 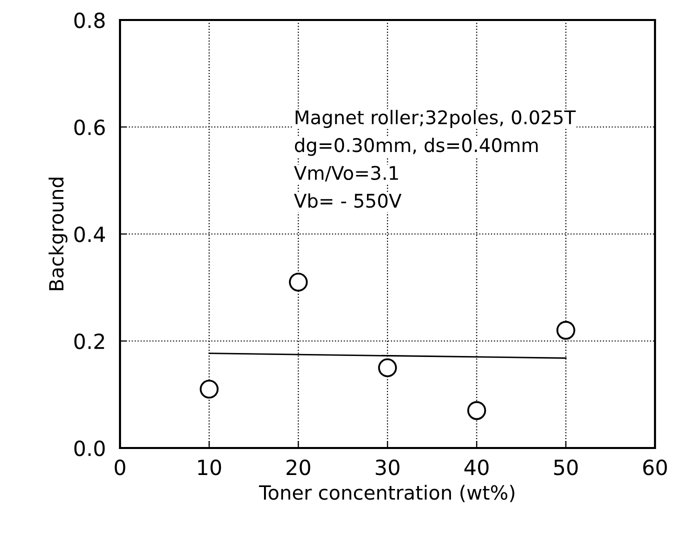 What do you see at coordinates (89, 234) in the screenshot?
I see `y-tick-label: 0.4` at bounding box center [89, 234].